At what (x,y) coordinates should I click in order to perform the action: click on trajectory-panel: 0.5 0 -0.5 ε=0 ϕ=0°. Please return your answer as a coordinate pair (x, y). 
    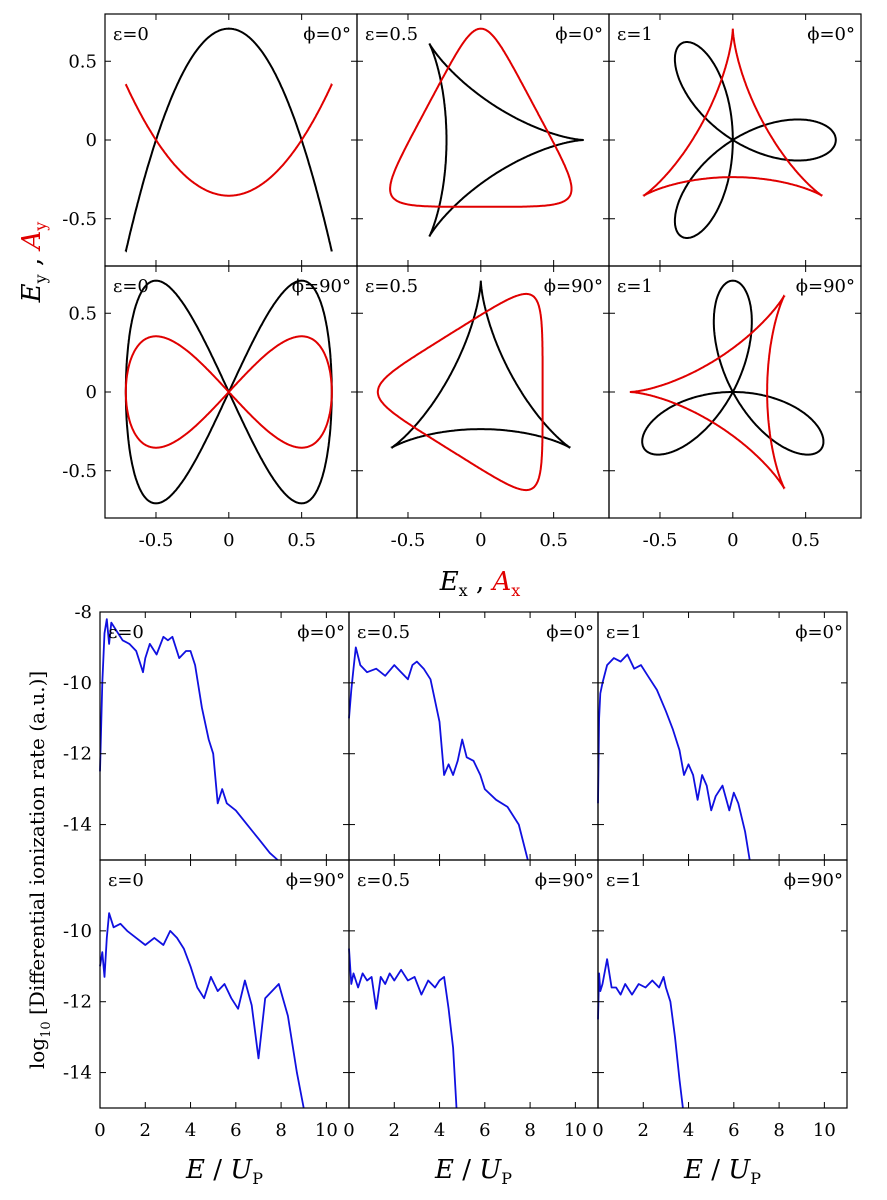
    Looking at the image, I should click on (210, 140).